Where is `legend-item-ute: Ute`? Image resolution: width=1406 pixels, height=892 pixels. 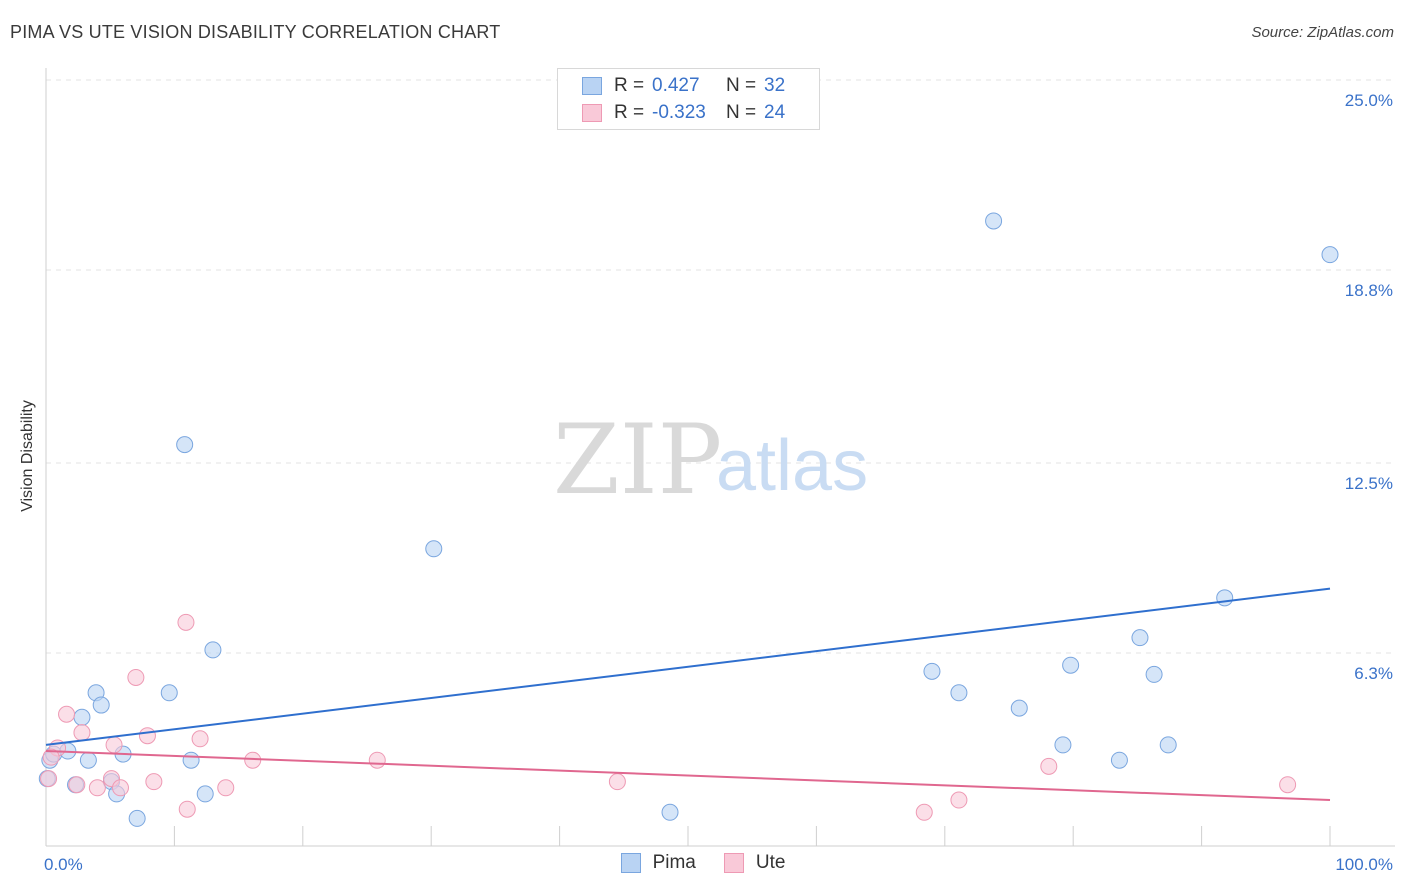 legend-item-ute: Ute is located at coordinates (754, 863).